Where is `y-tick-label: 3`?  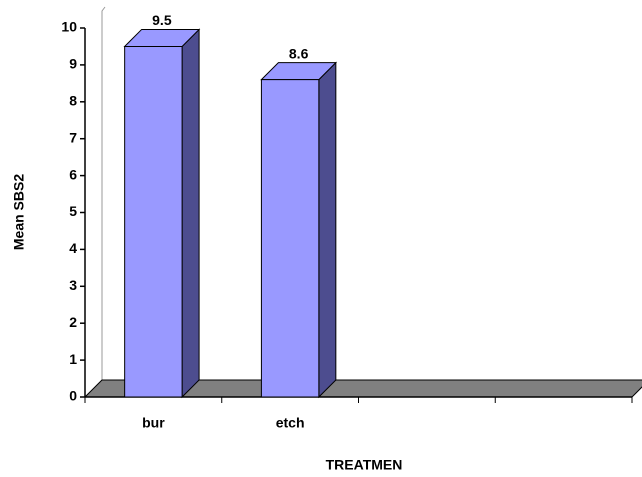
y-tick-label: 3 is located at coordinates (73, 285).